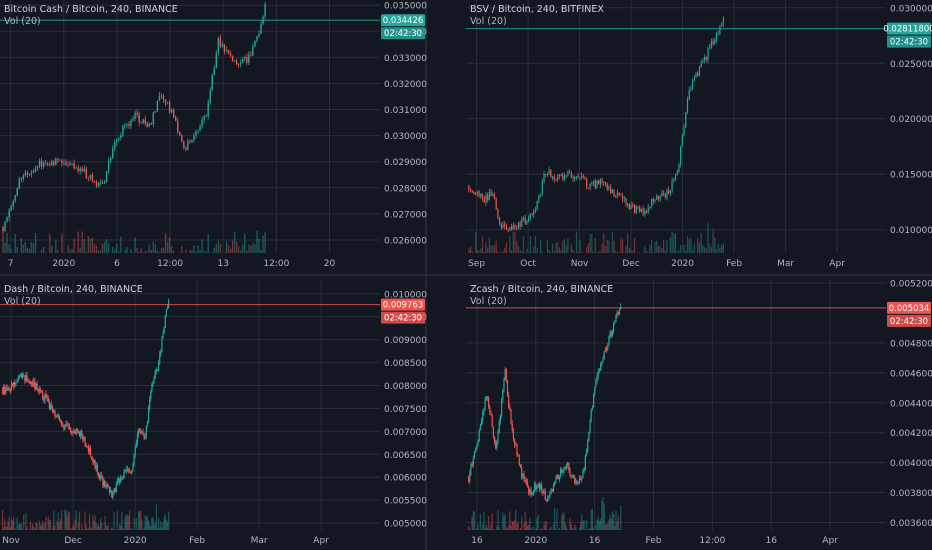  I want to click on countdown-badge, so click(909, 320).